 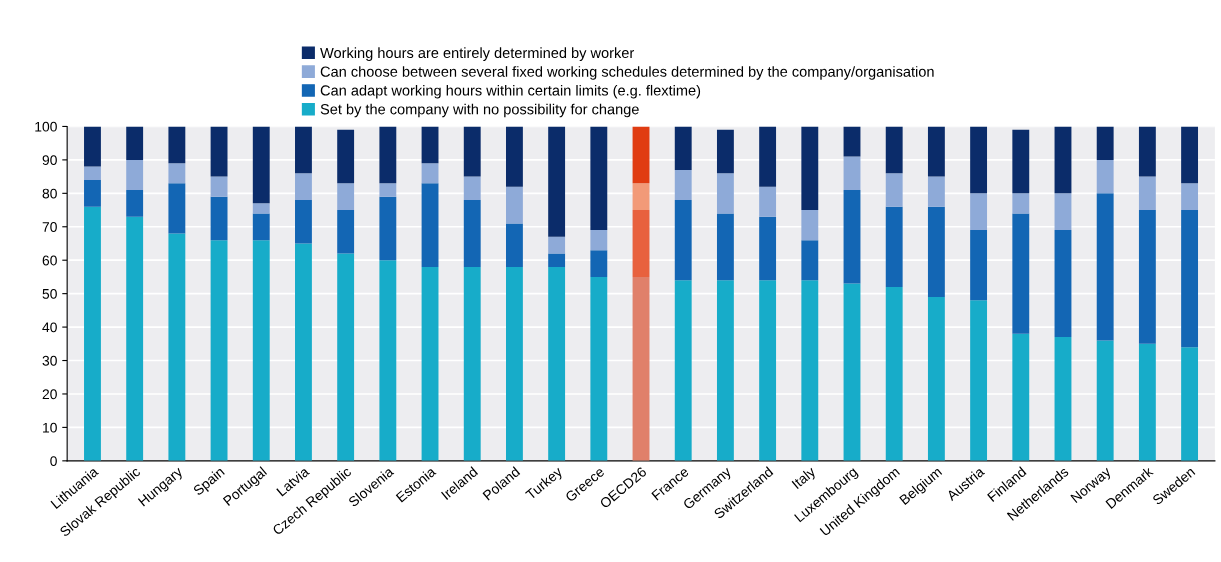 I want to click on legend-label: Set by the company with no possibility for change, so click(x=479, y=110).